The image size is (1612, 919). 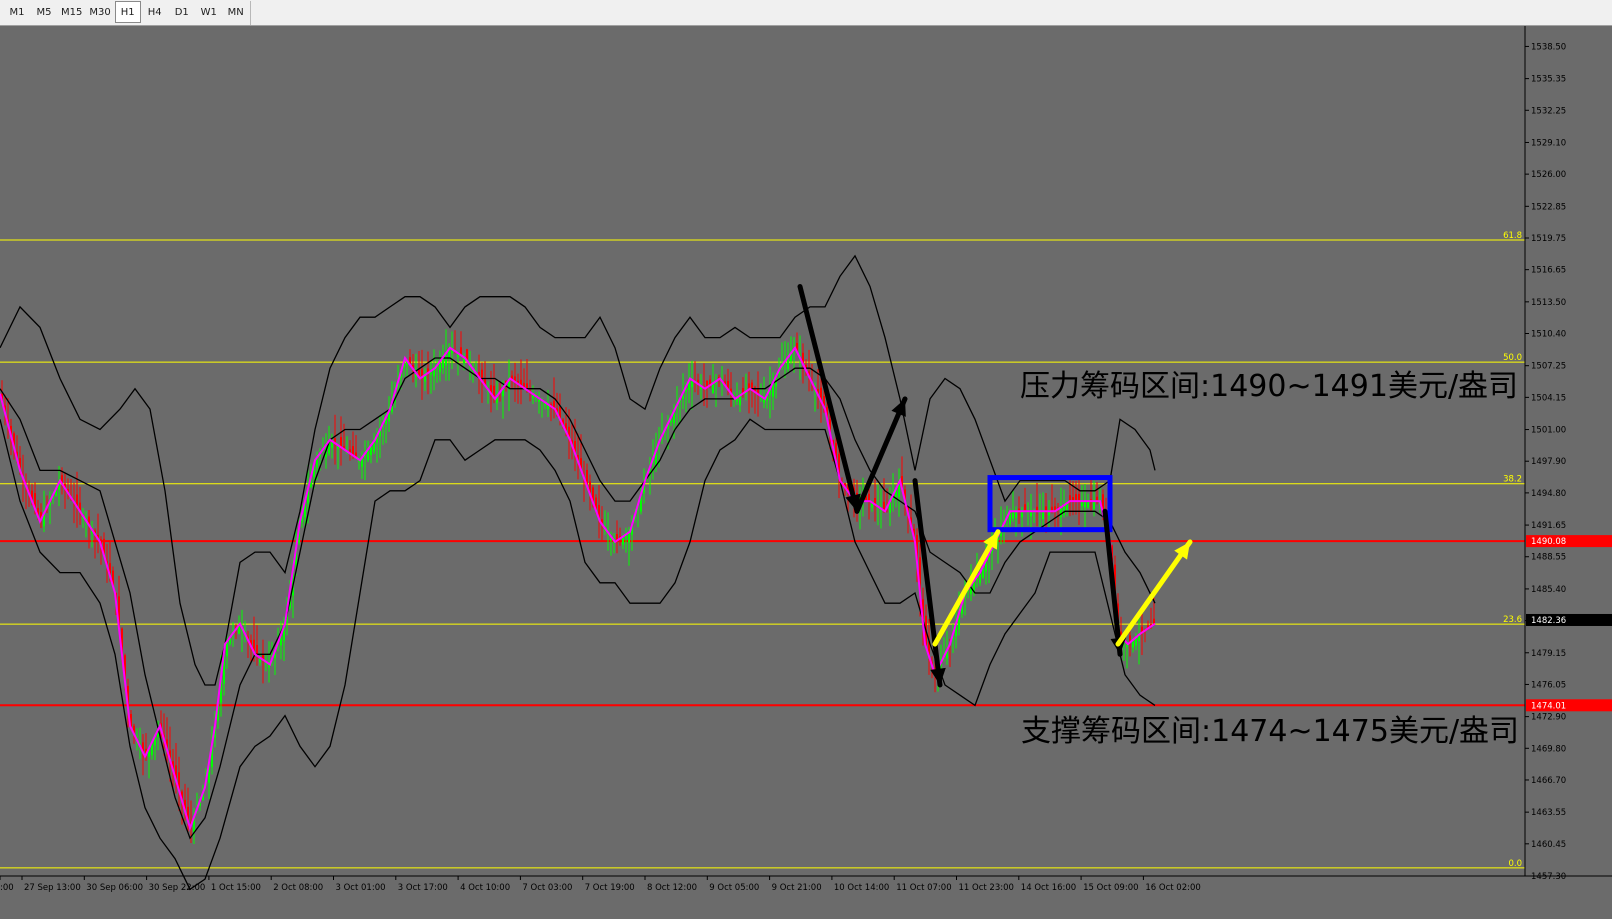 I want to click on timeframe-m1-button: M1, so click(x=17, y=12).